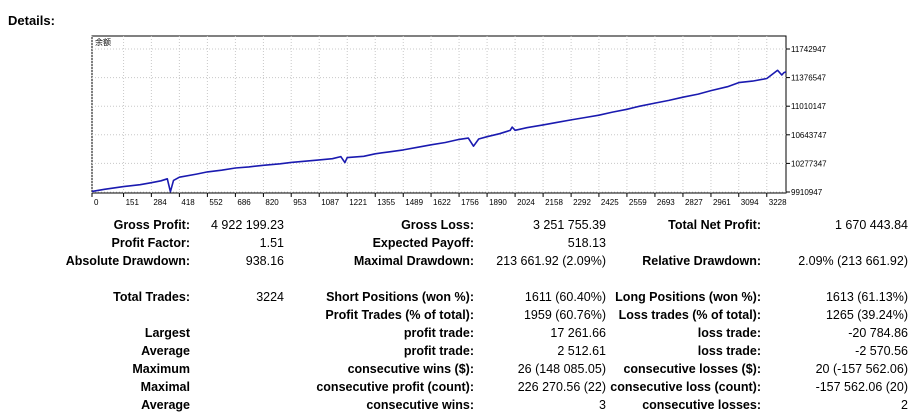 The width and height of the screenshot is (914, 415). Describe the element at coordinates (133, 202) in the screenshot. I see `x-tick-label: 151` at that location.